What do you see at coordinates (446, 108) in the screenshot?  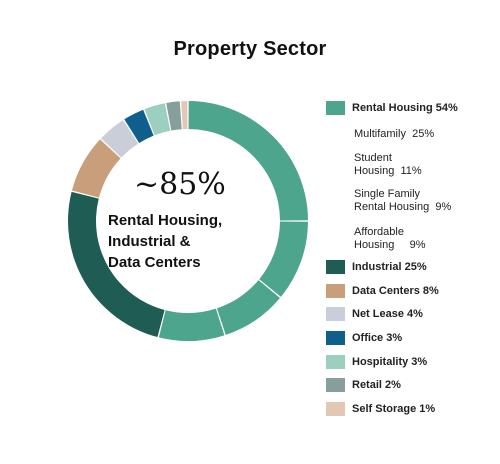 I see `legend-value: 54%` at bounding box center [446, 108].